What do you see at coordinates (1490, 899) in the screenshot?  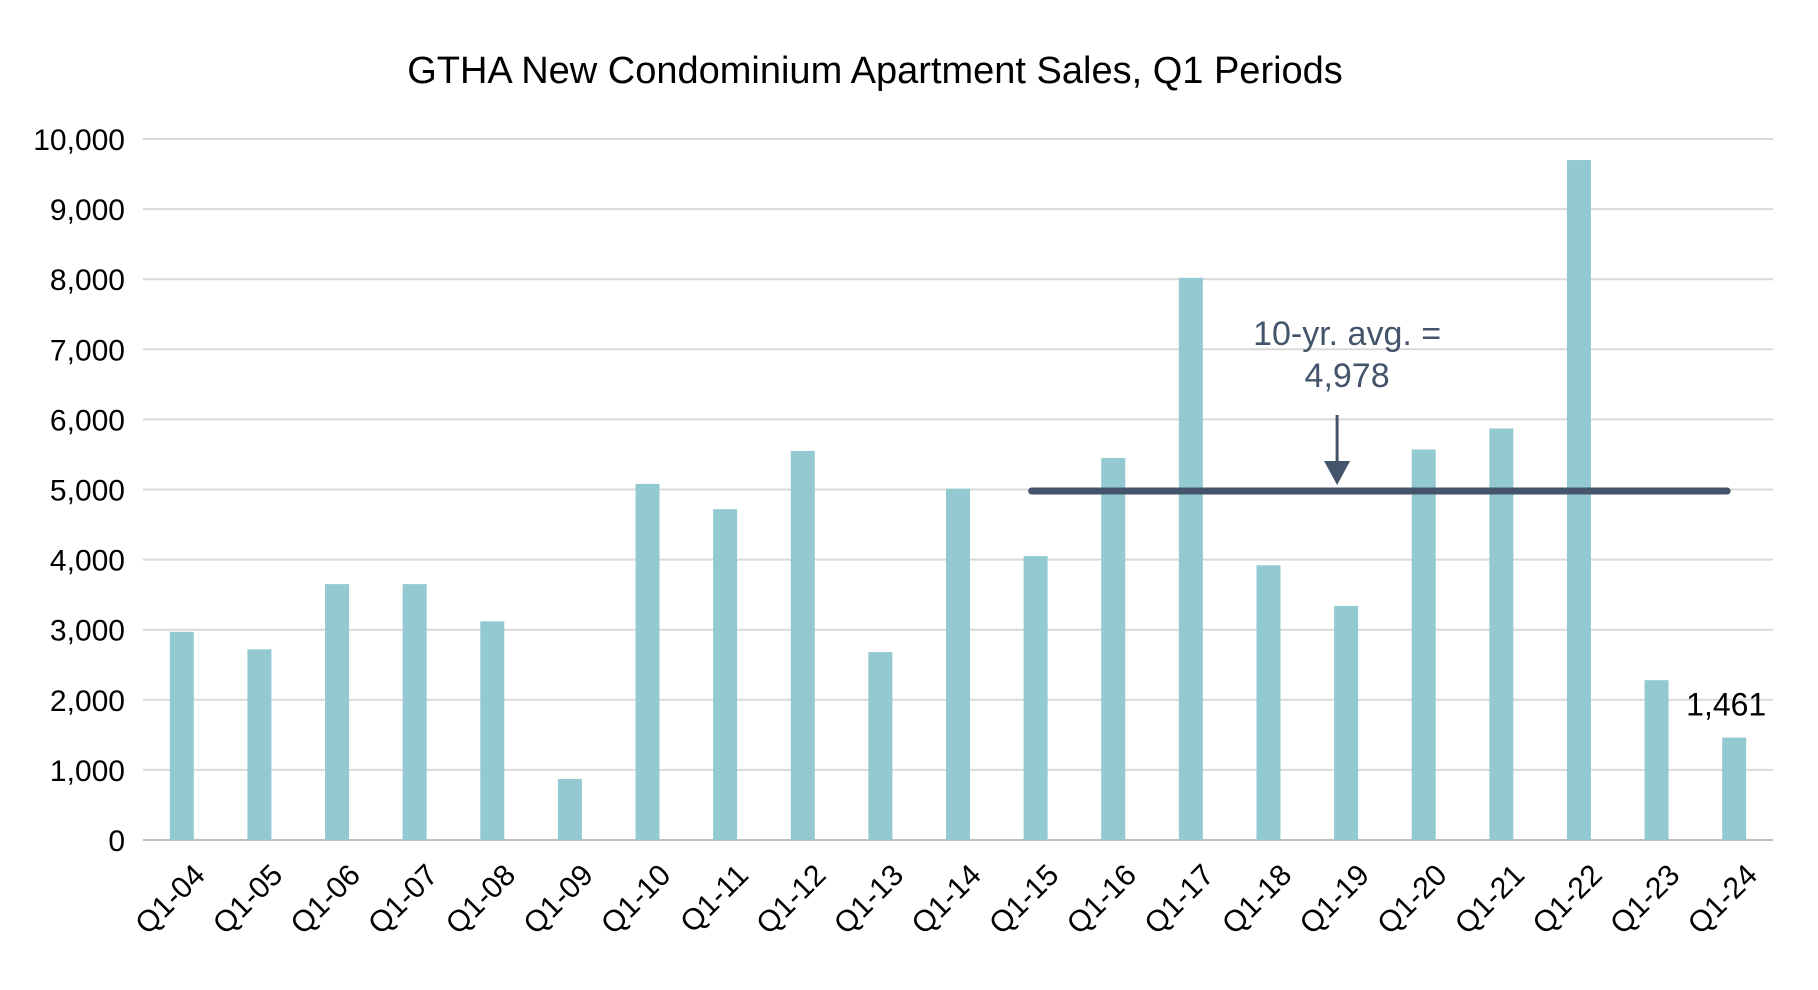 I see `x-tick-label: Q1-21` at bounding box center [1490, 899].